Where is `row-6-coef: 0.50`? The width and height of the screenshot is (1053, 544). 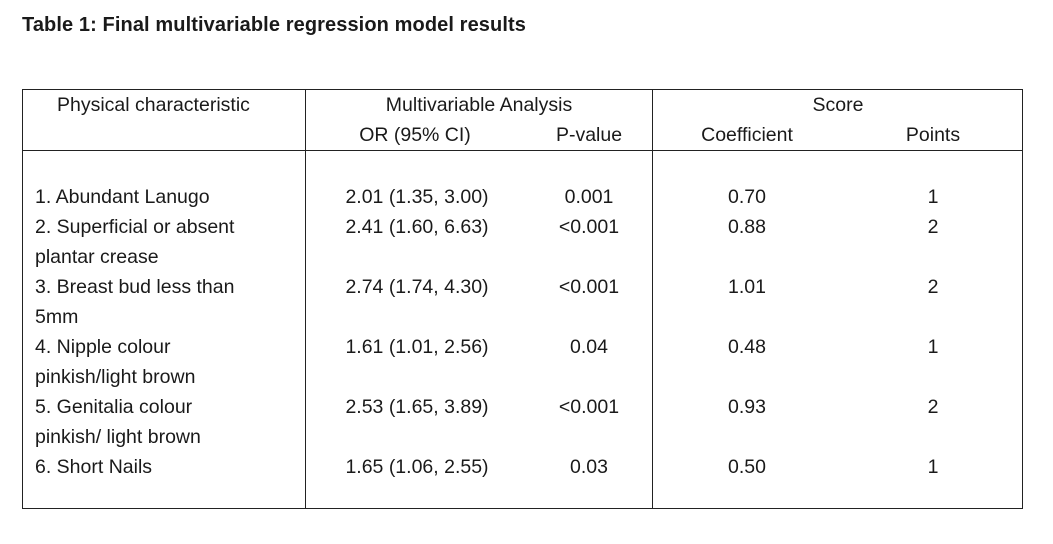 row-6-coef: 0.50 is located at coordinates (747, 467).